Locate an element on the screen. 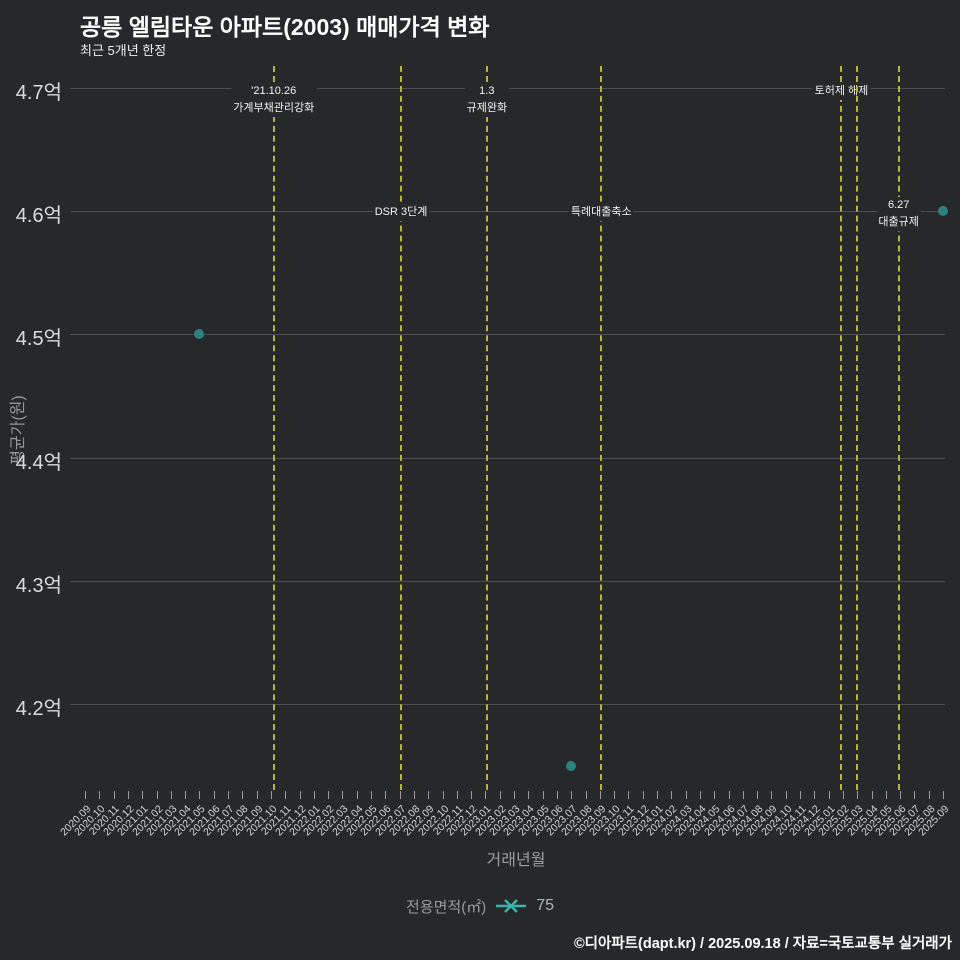  y-tick-label: 4.4억 is located at coordinates (38, 462).